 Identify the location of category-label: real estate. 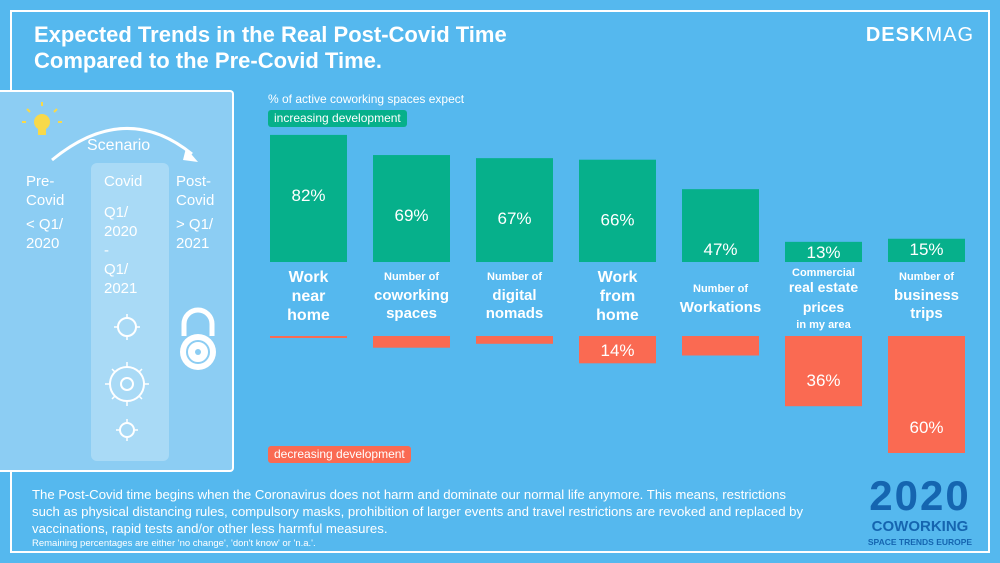
(823, 287).